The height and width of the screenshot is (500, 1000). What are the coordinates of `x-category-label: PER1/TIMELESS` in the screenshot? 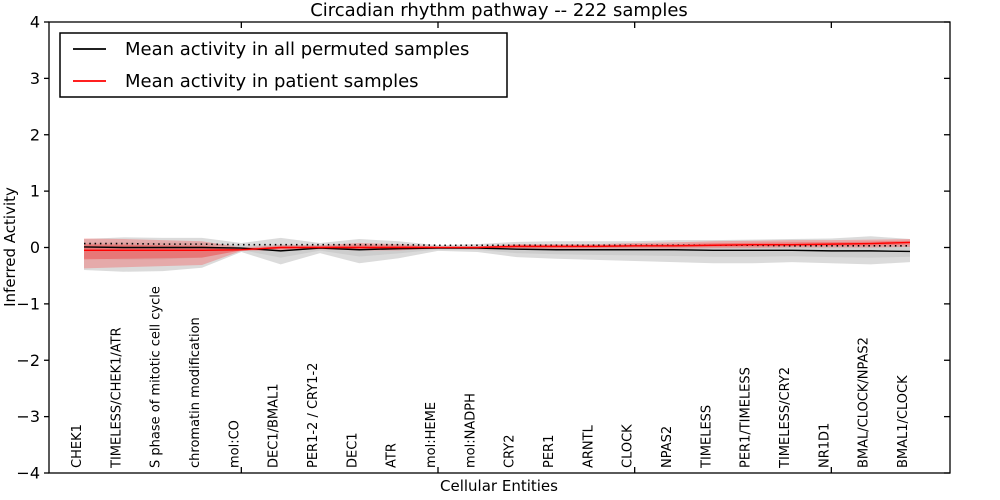 It's located at (746, 417).